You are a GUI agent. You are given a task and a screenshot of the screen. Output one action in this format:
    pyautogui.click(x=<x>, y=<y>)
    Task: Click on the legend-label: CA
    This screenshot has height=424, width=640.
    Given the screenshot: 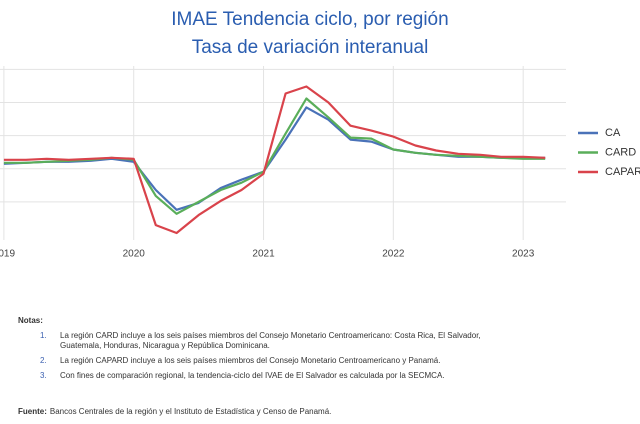 What is the action you would take?
    pyautogui.click(x=613, y=133)
    